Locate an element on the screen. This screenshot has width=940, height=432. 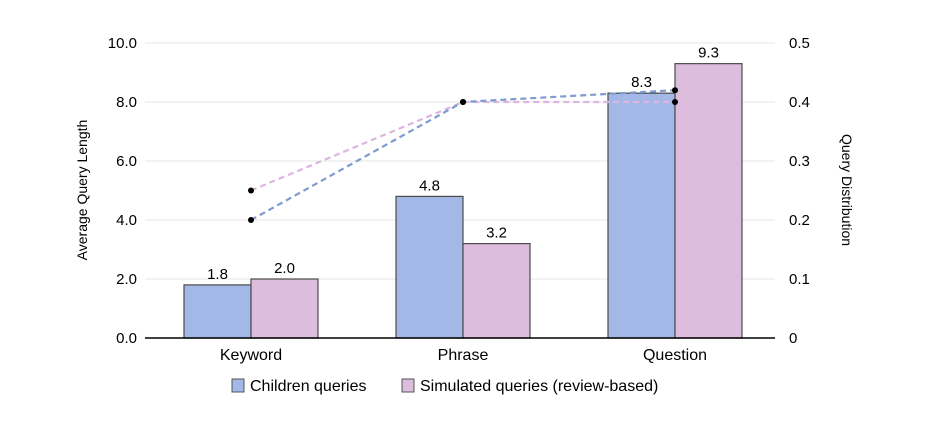
y-tick-label: 10.0 is located at coordinates (122, 43).